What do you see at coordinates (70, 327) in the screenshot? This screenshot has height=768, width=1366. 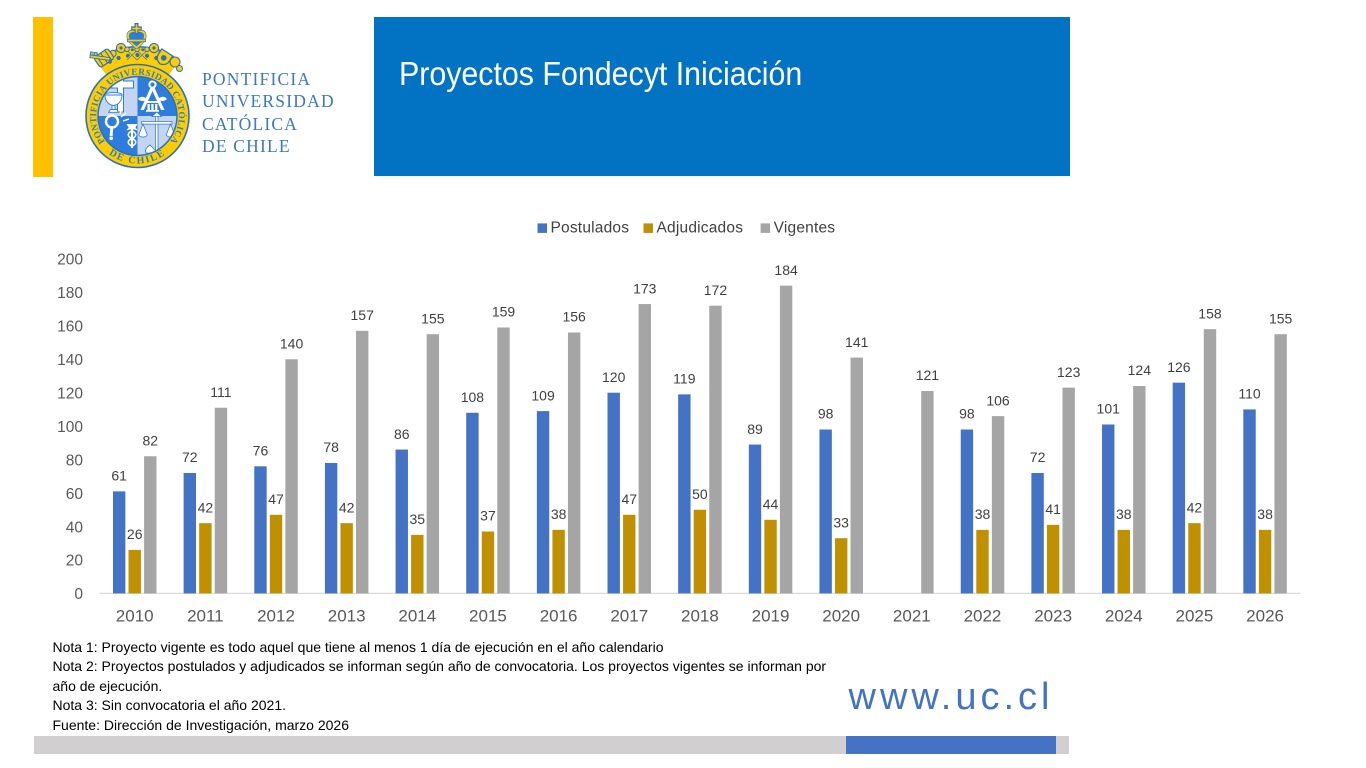 I see `svg-text: 160` at bounding box center [70, 327].